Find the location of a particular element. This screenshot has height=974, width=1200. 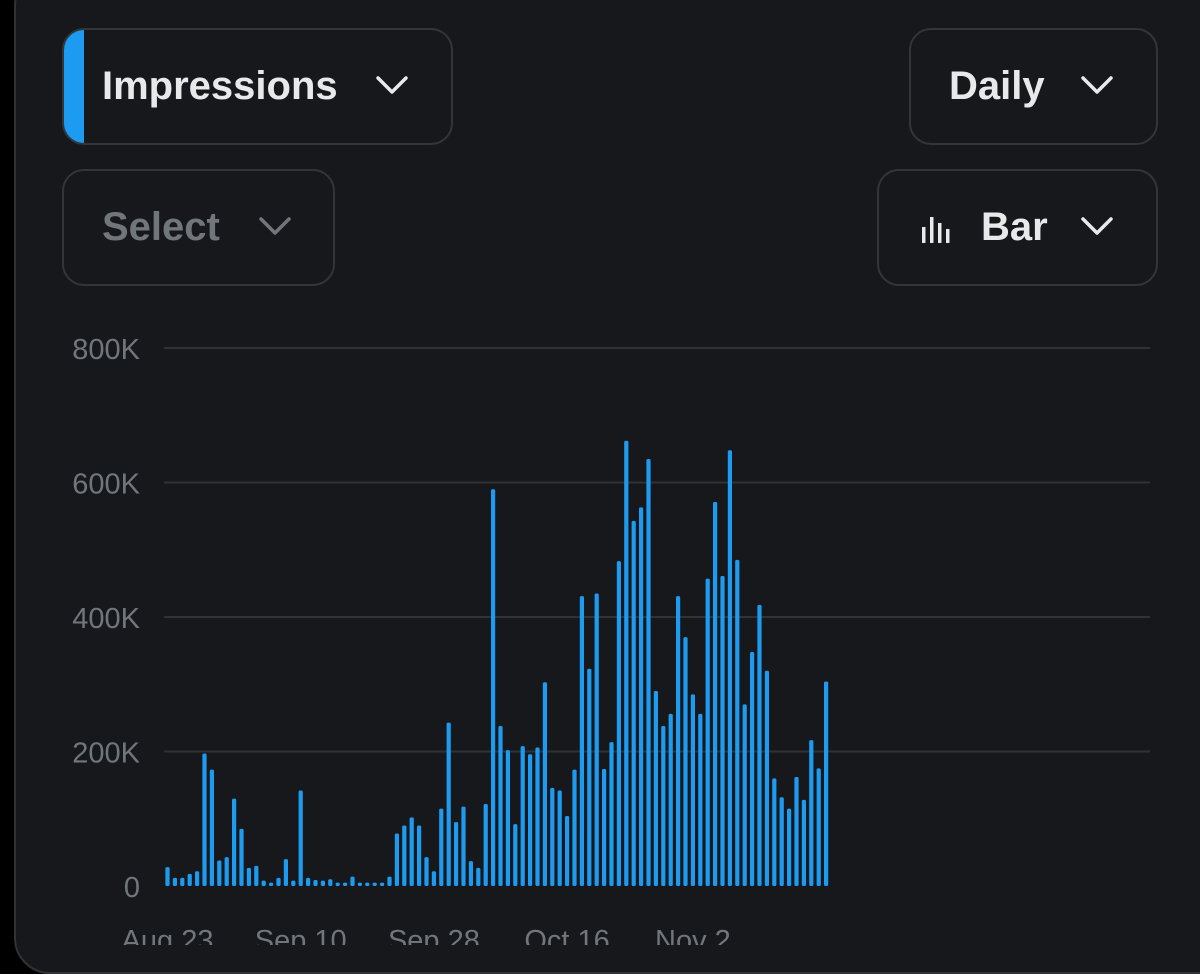

period-dropdown: Daily is located at coordinates (1033, 86).